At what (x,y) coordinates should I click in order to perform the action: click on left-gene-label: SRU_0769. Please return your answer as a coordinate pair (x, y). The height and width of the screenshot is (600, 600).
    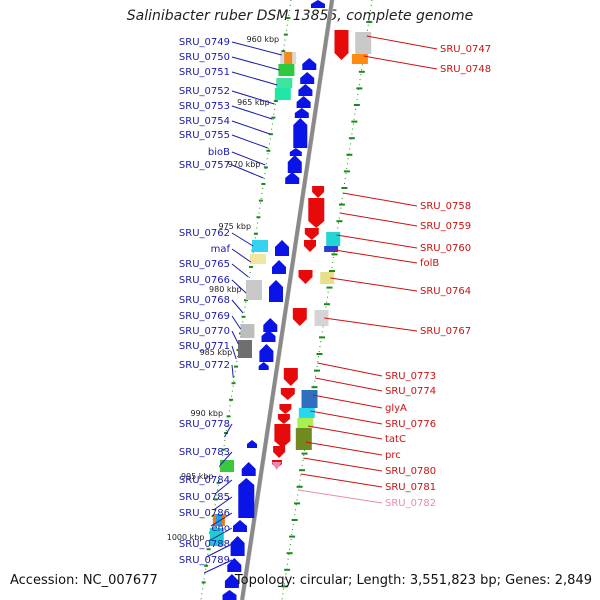
    Looking at the image, I should click on (204, 316).